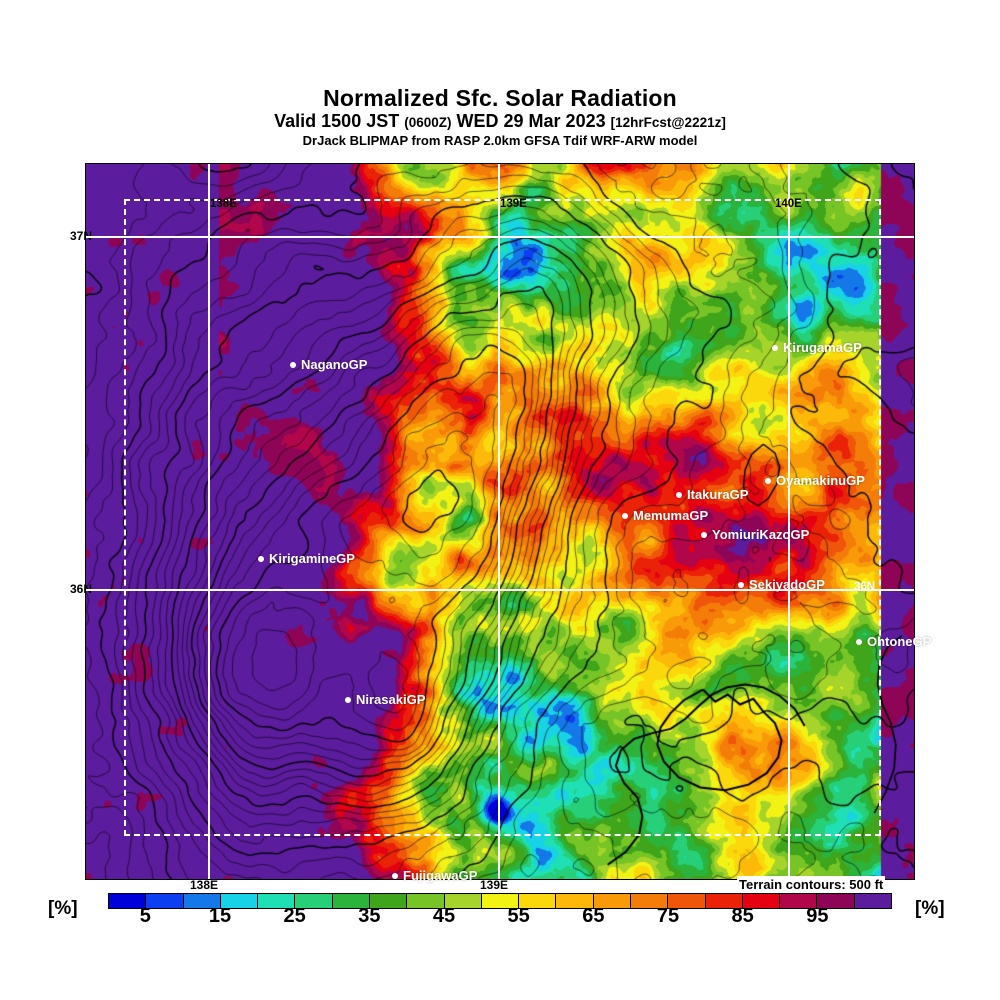 This screenshot has width=1000, height=1000. What do you see at coordinates (500, 98) in the screenshot?
I see `page-title: Normalized Sfc. Solar Radiation` at bounding box center [500, 98].